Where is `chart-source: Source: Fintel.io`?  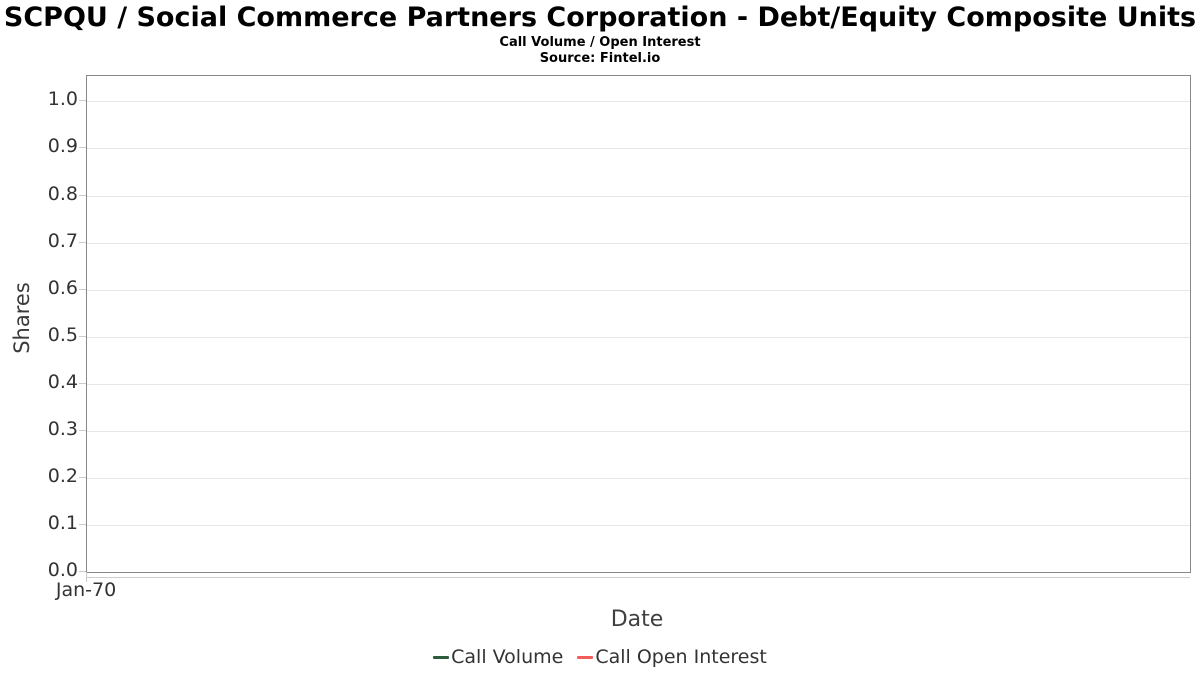 chart-source: Source: Fintel.io is located at coordinates (600, 58).